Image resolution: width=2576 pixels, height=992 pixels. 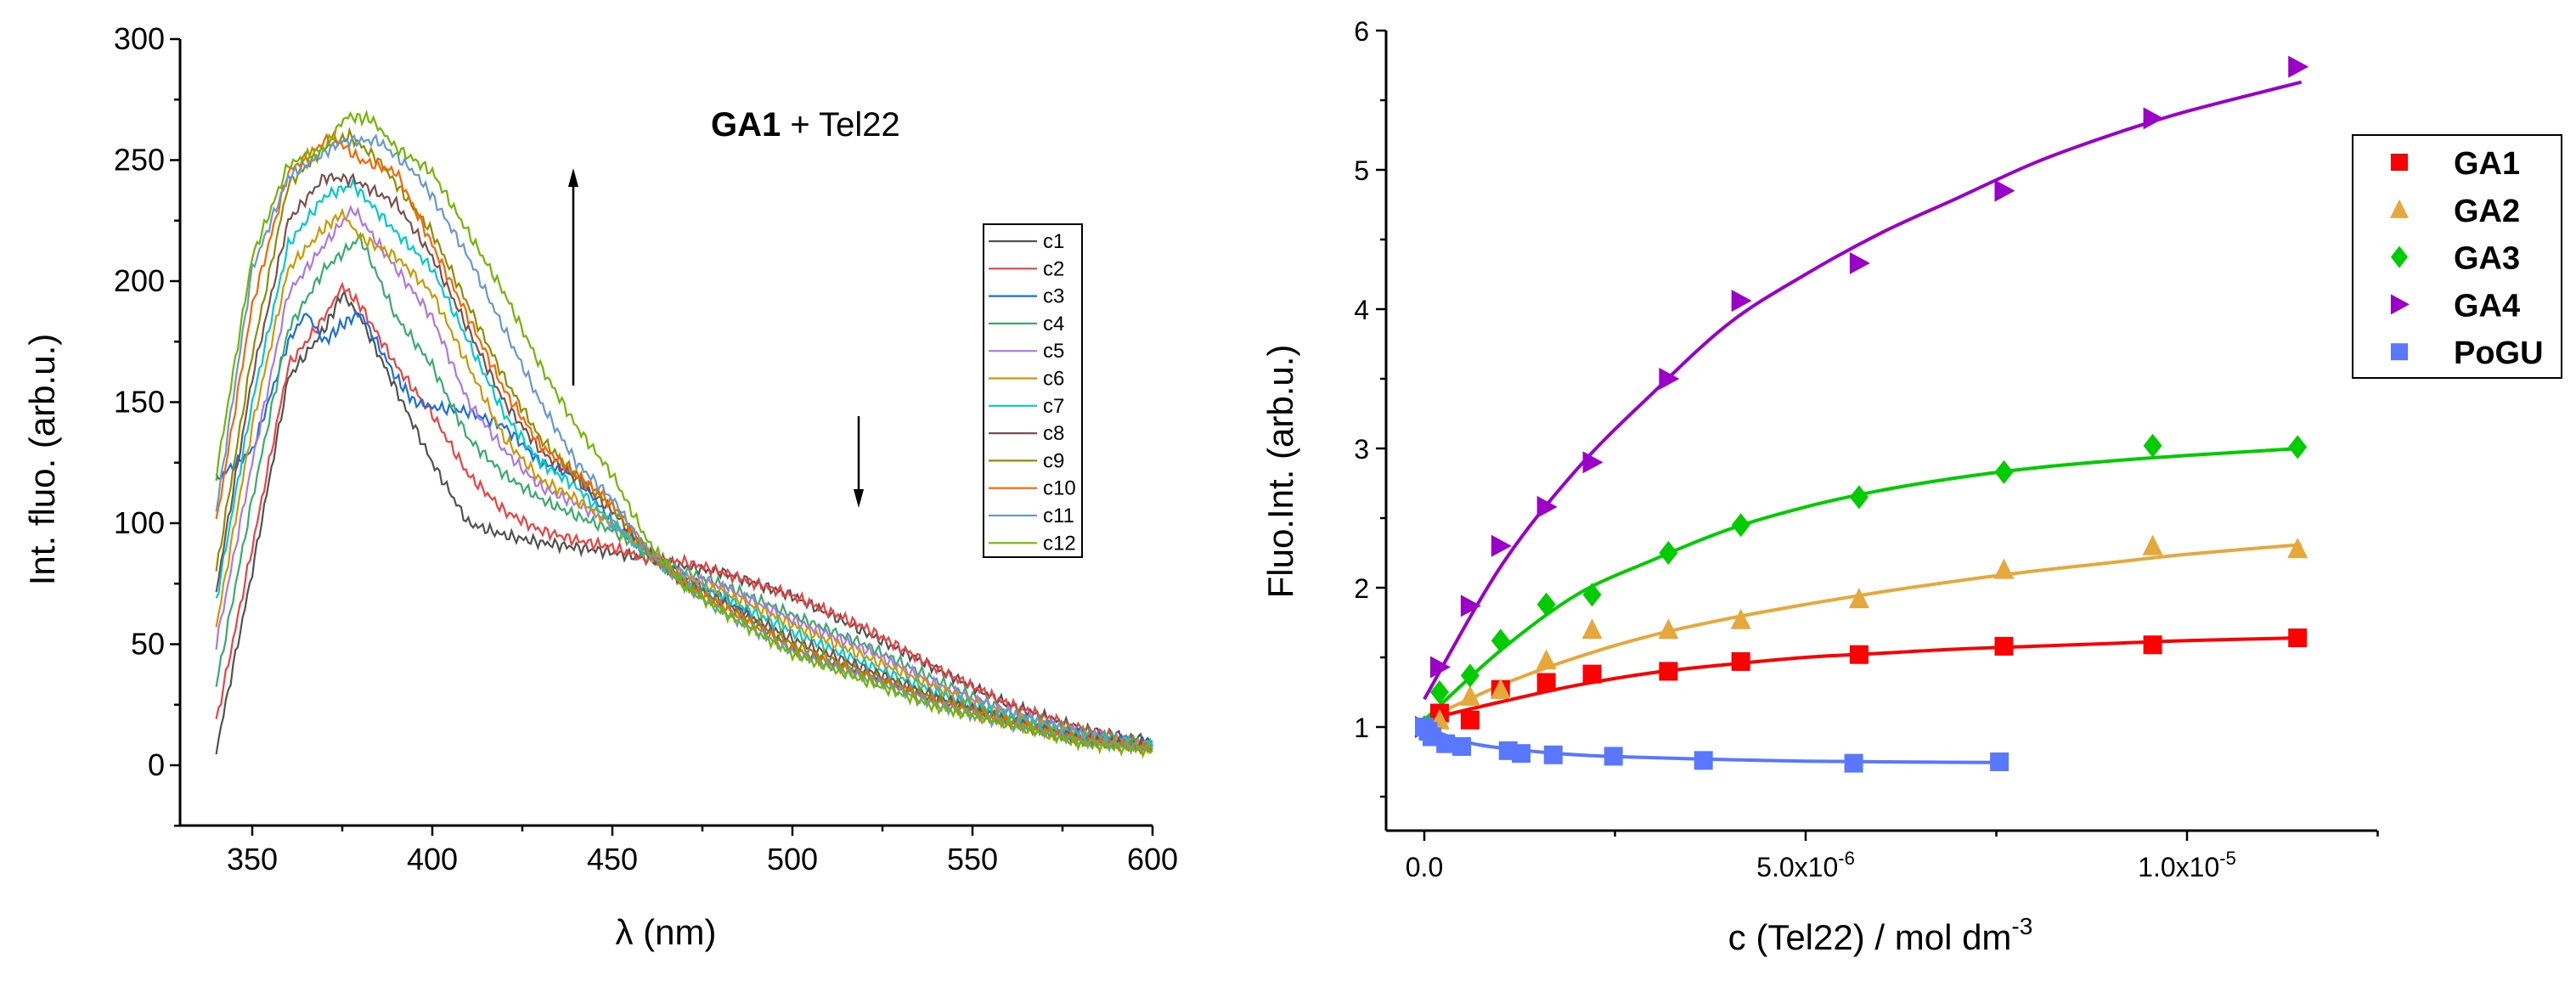 I want to click on legend-label-c8: c8, so click(x=1053, y=433).